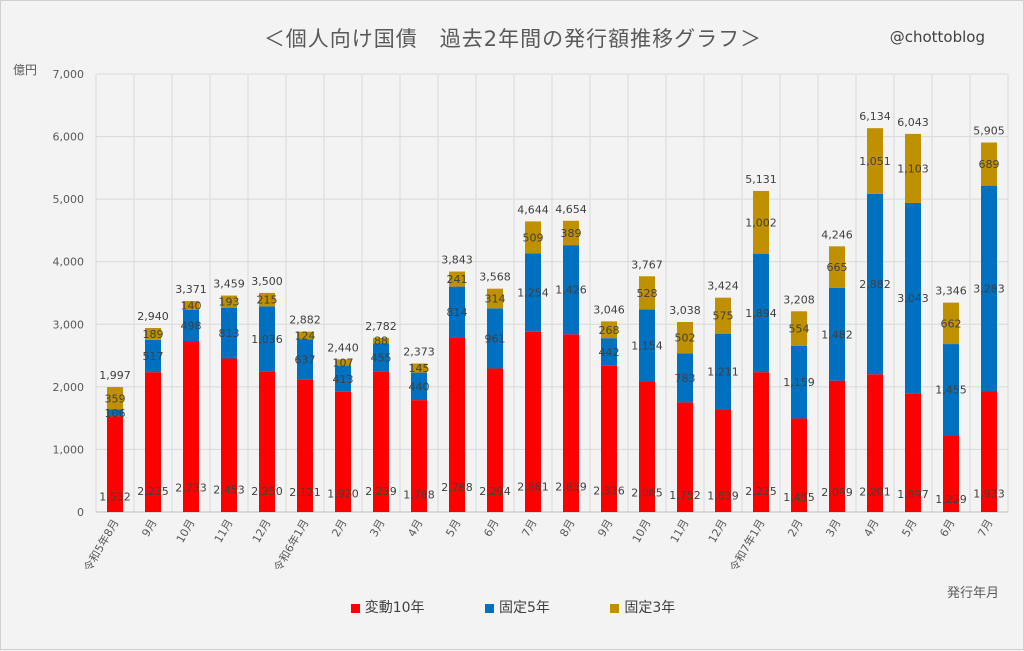  What do you see at coordinates (229, 333) in the screenshot?
I see `segment-value-label: 813` at bounding box center [229, 333].